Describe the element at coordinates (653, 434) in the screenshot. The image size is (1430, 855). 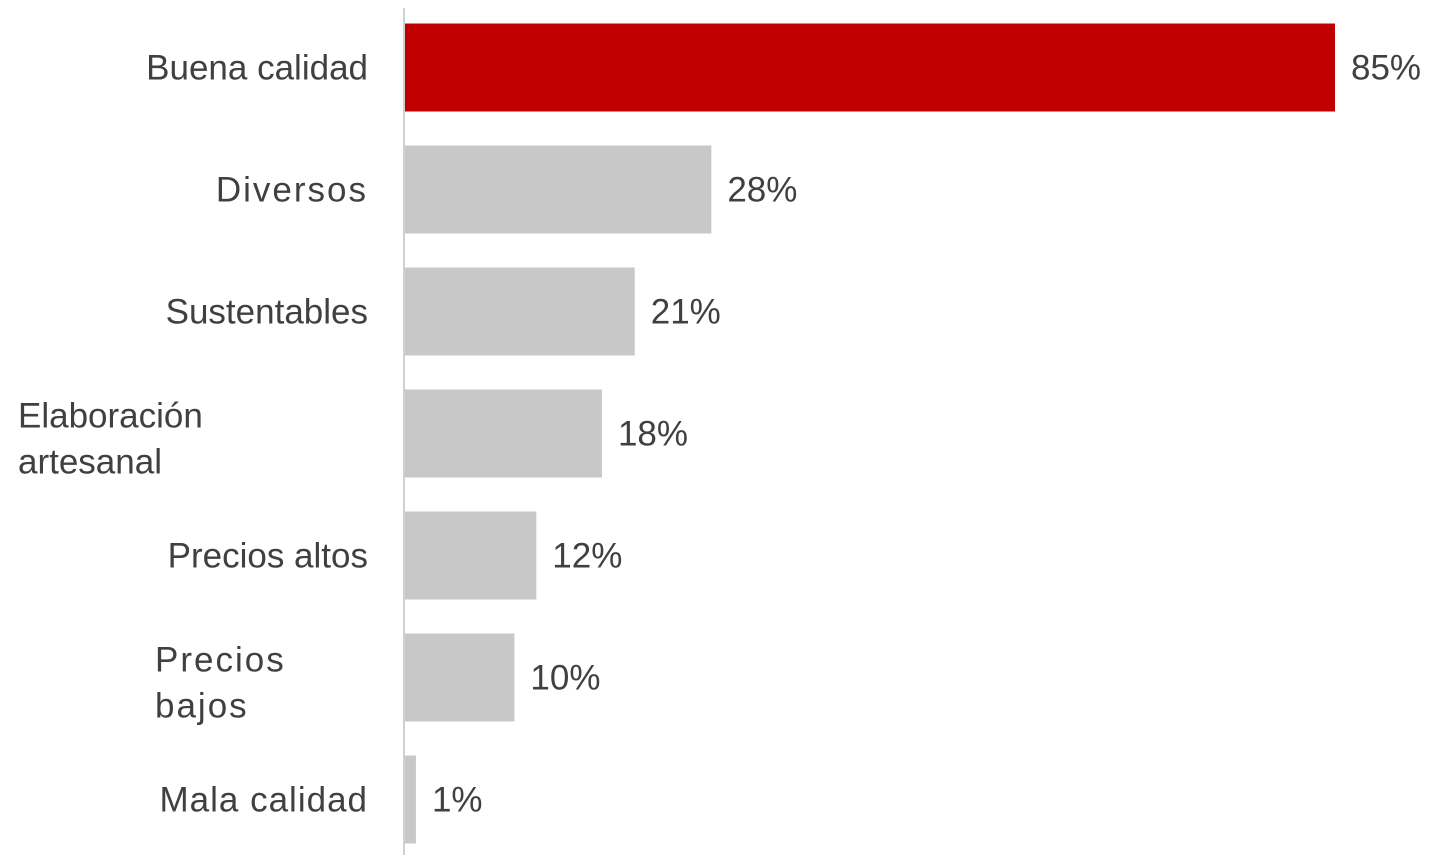
I see `value-label-elaboracion-artesanal: 18%` at that location.